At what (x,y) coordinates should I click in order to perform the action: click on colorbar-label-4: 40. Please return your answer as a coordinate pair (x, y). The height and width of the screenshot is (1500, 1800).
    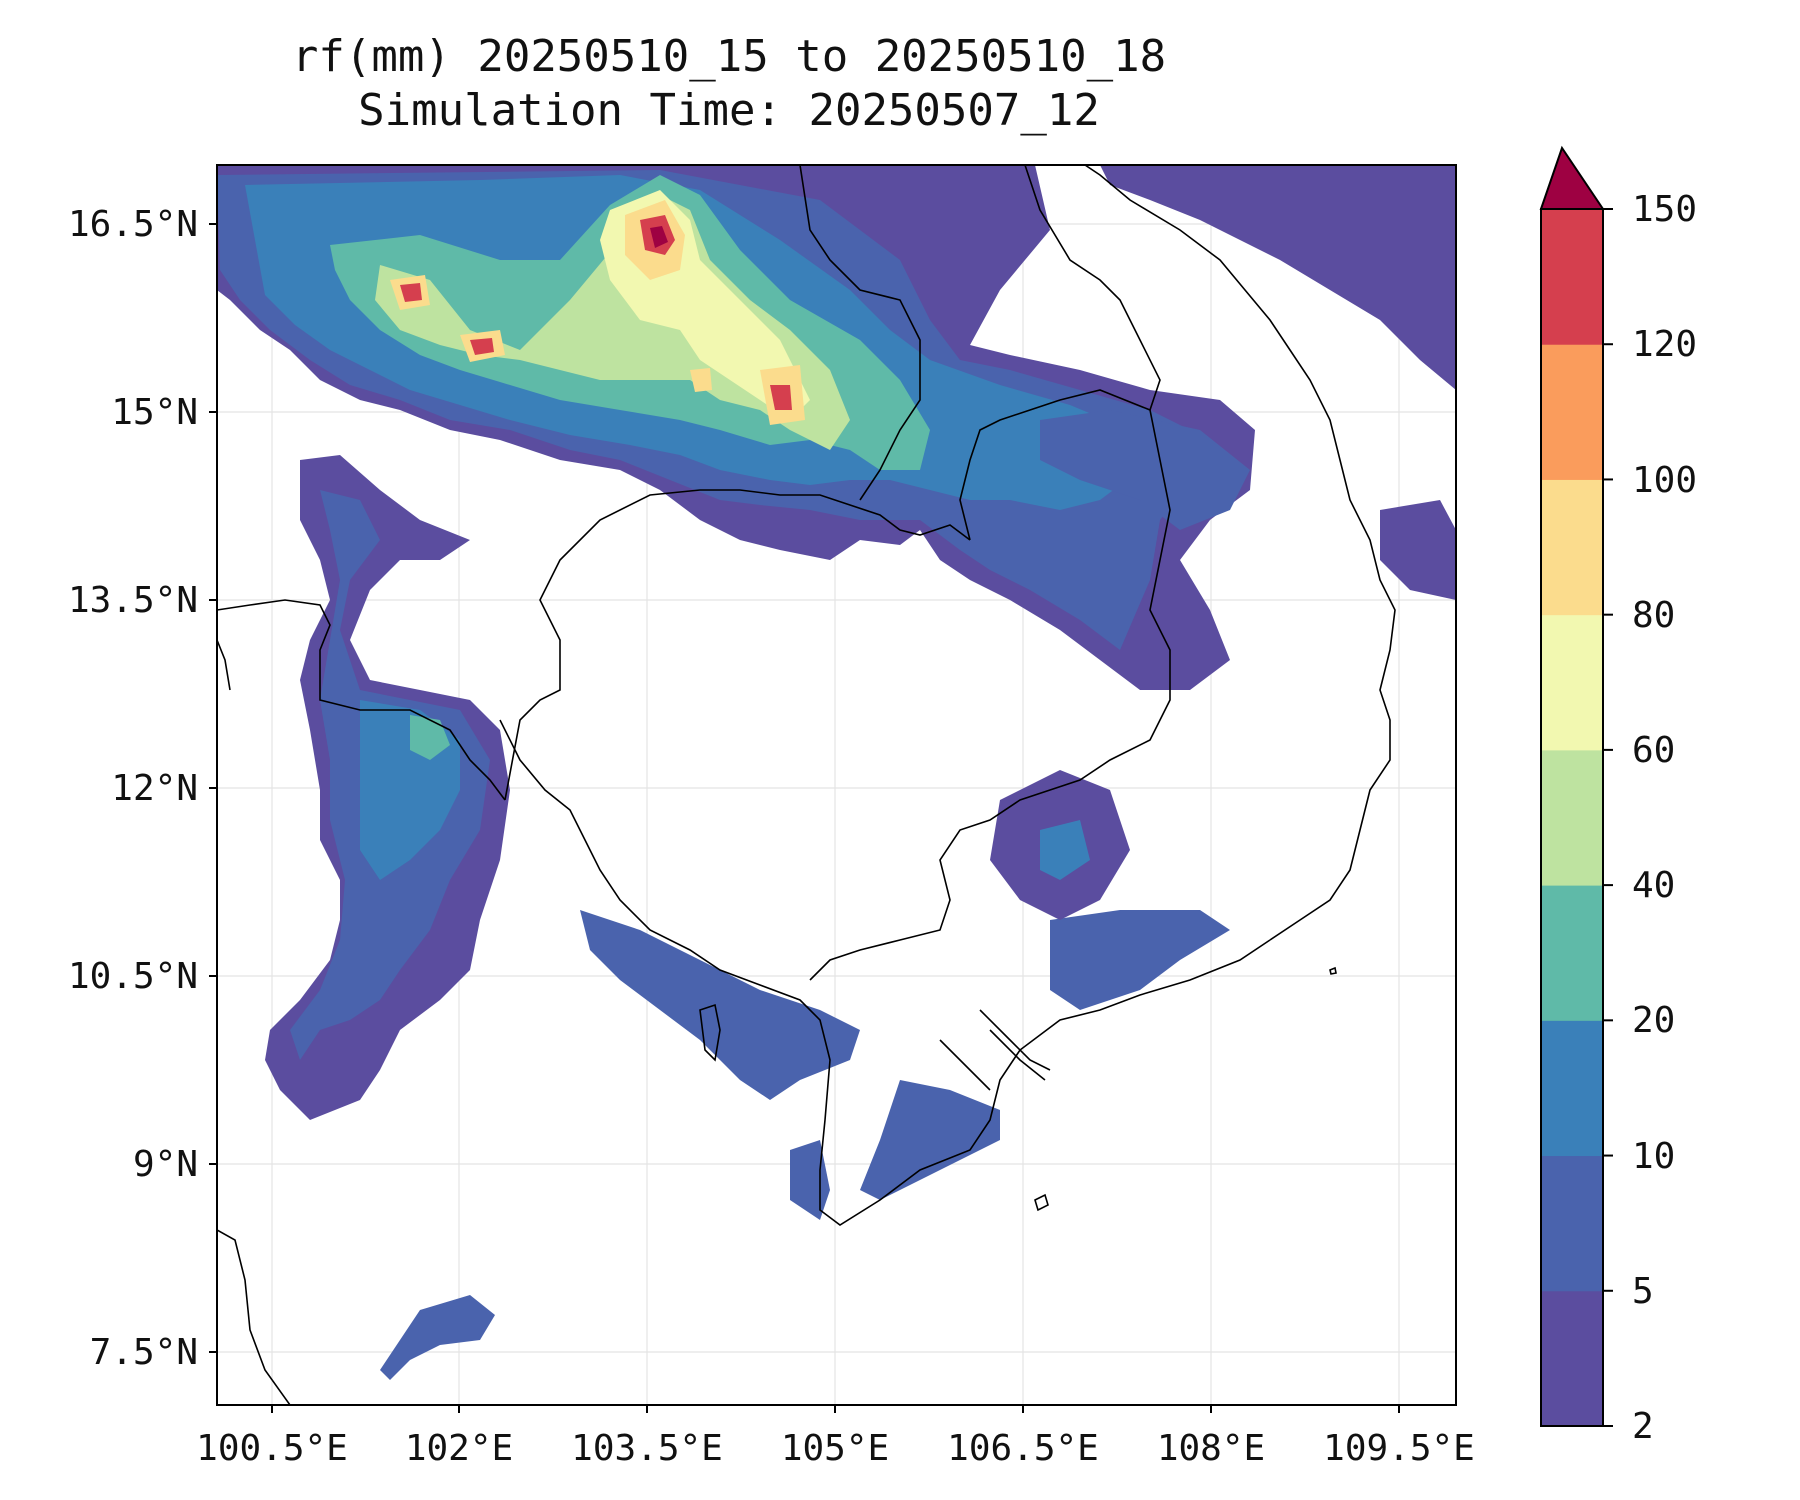
    Looking at the image, I should click on (1653, 885).